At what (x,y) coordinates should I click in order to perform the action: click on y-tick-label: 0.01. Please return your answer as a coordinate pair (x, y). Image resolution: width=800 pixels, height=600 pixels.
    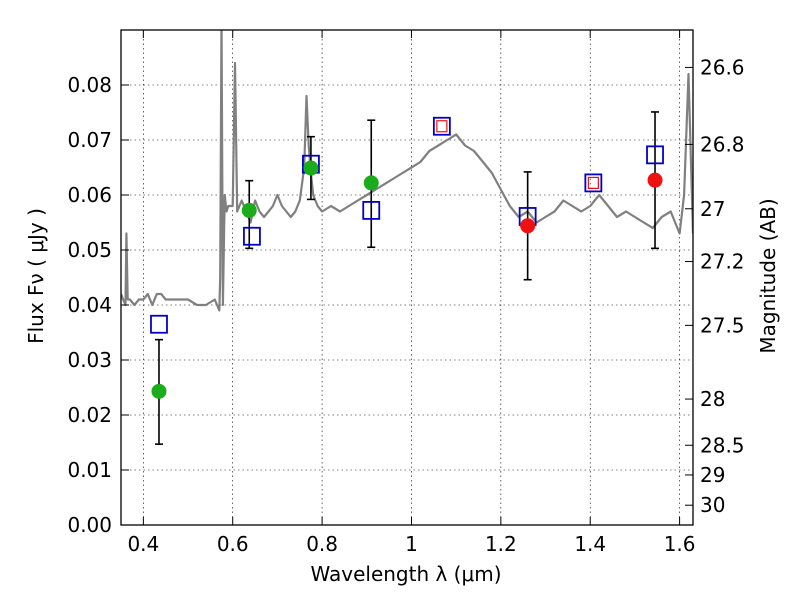
    Looking at the image, I should click on (89, 470).